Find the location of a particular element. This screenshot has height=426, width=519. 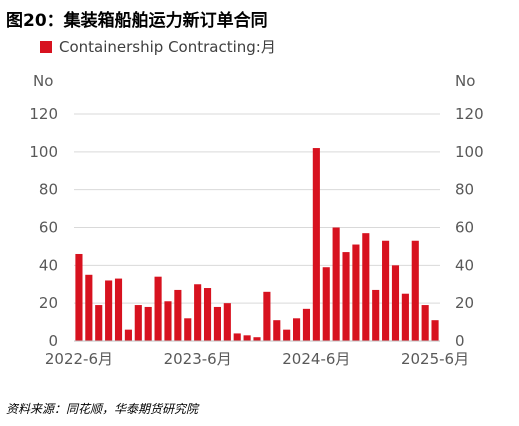

y-right-tick-label: 80 is located at coordinates (464, 190).